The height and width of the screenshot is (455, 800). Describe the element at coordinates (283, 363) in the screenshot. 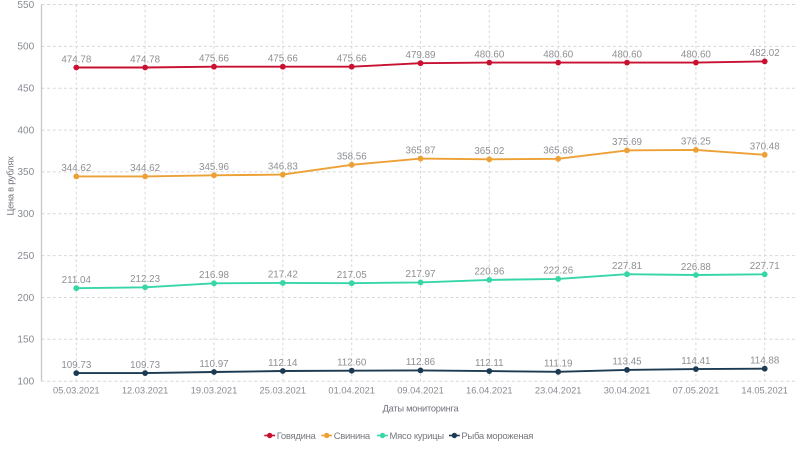

I see `svg-text: 112.14` at that location.